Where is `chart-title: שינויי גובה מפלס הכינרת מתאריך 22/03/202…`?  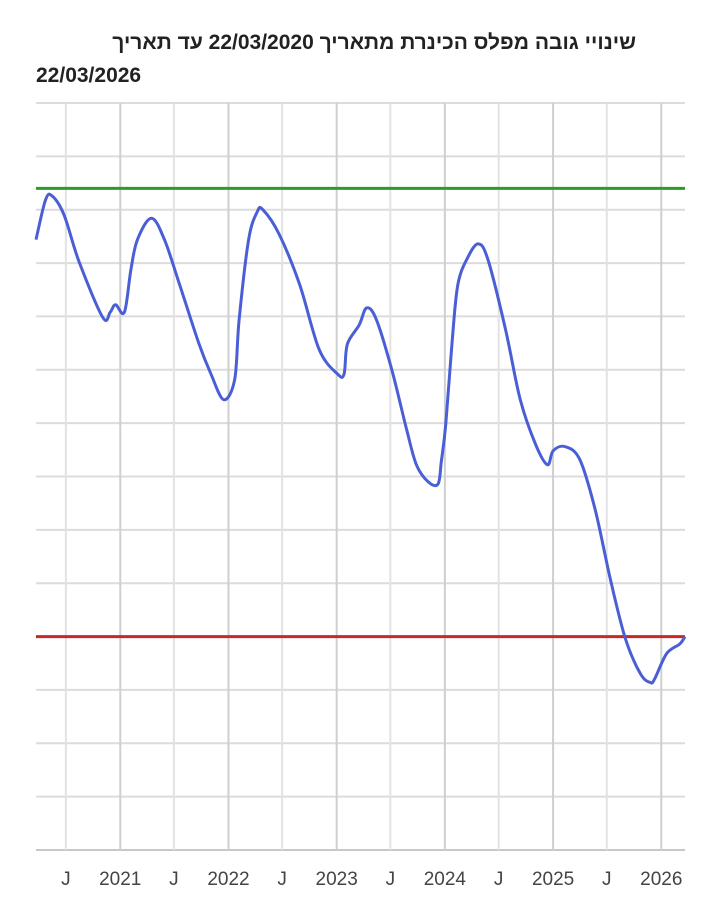
chart-title: שינויי גובה מפלס הכינרת מתאריך 22/03/202… is located at coordinates (336, 59).